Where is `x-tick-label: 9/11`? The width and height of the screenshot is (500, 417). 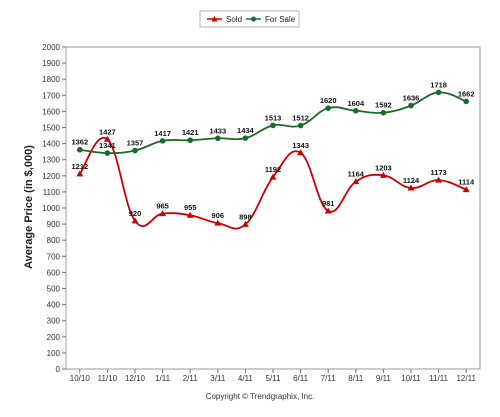 x-tick-label: 9/11 is located at coordinates (384, 378).